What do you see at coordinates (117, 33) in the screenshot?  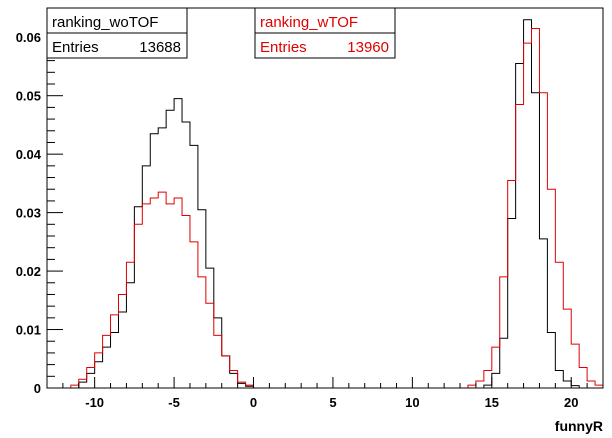 I see `stat-box-1: ranking_woTOF Entries 13688` at bounding box center [117, 33].